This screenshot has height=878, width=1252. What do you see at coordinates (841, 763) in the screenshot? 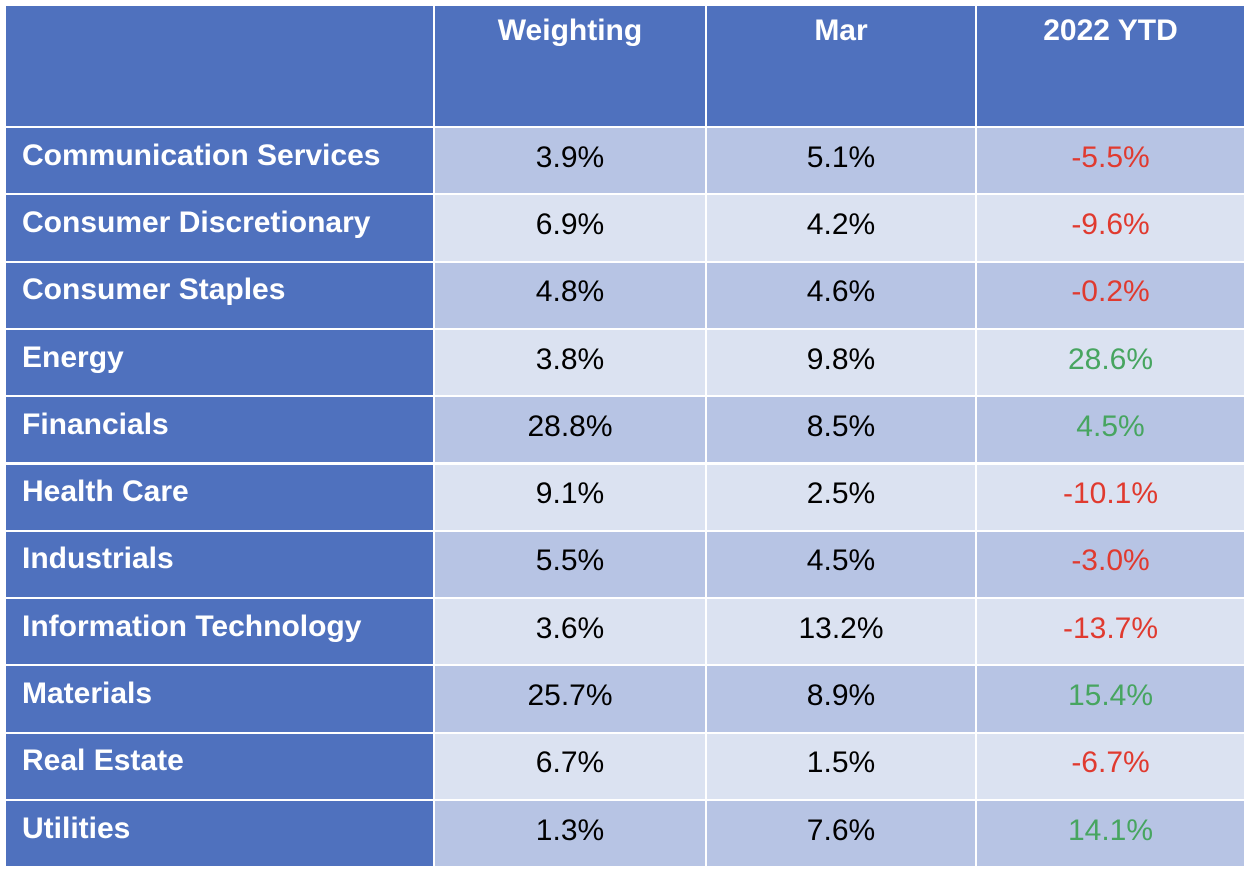
I see `value-cell-text: 1.5%` at bounding box center [841, 763].